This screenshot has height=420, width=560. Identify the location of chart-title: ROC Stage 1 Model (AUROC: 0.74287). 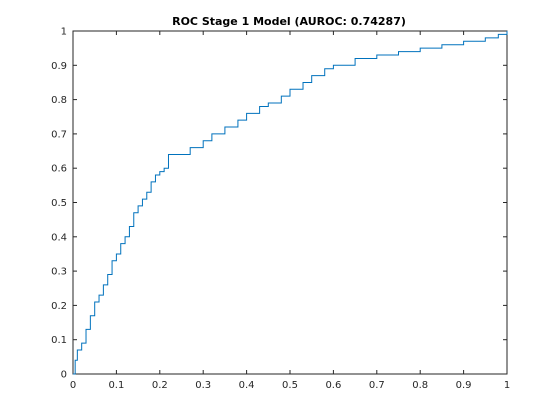
(289, 21).